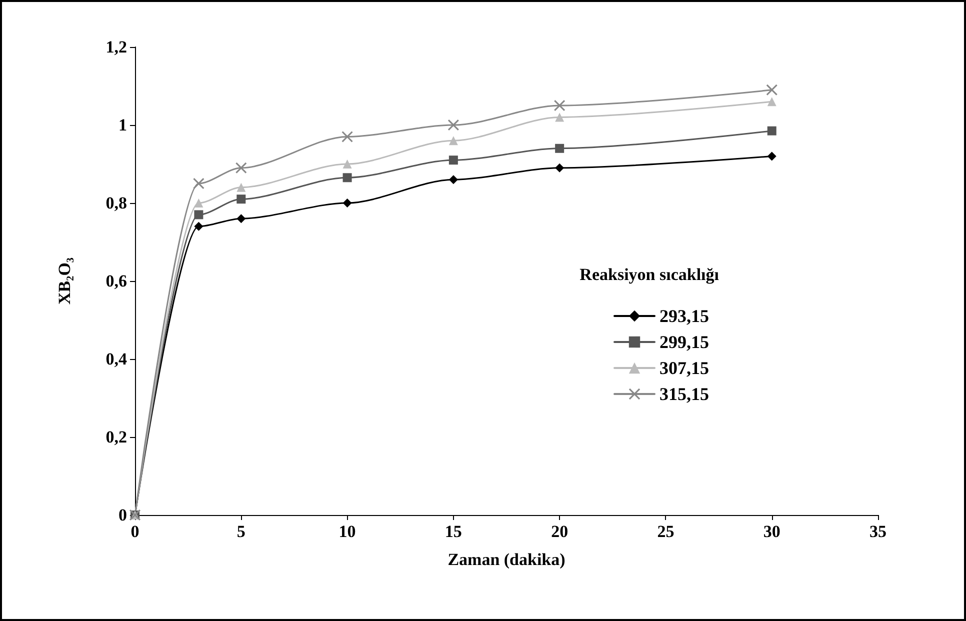 This screenshot has width=966, height=621. I want to click on y-tick-label: 1, so click(122, 125).